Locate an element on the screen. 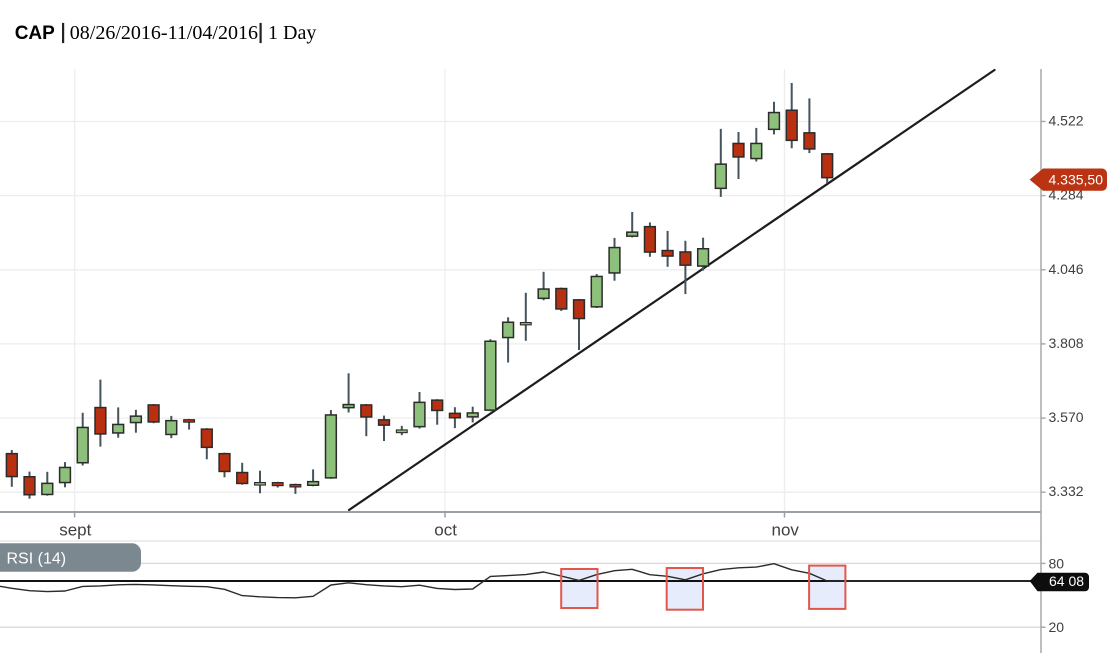 The height and width of the screenshot is (653, 1110). svg-text: 64 08 is located at coordinates (1066, 581).